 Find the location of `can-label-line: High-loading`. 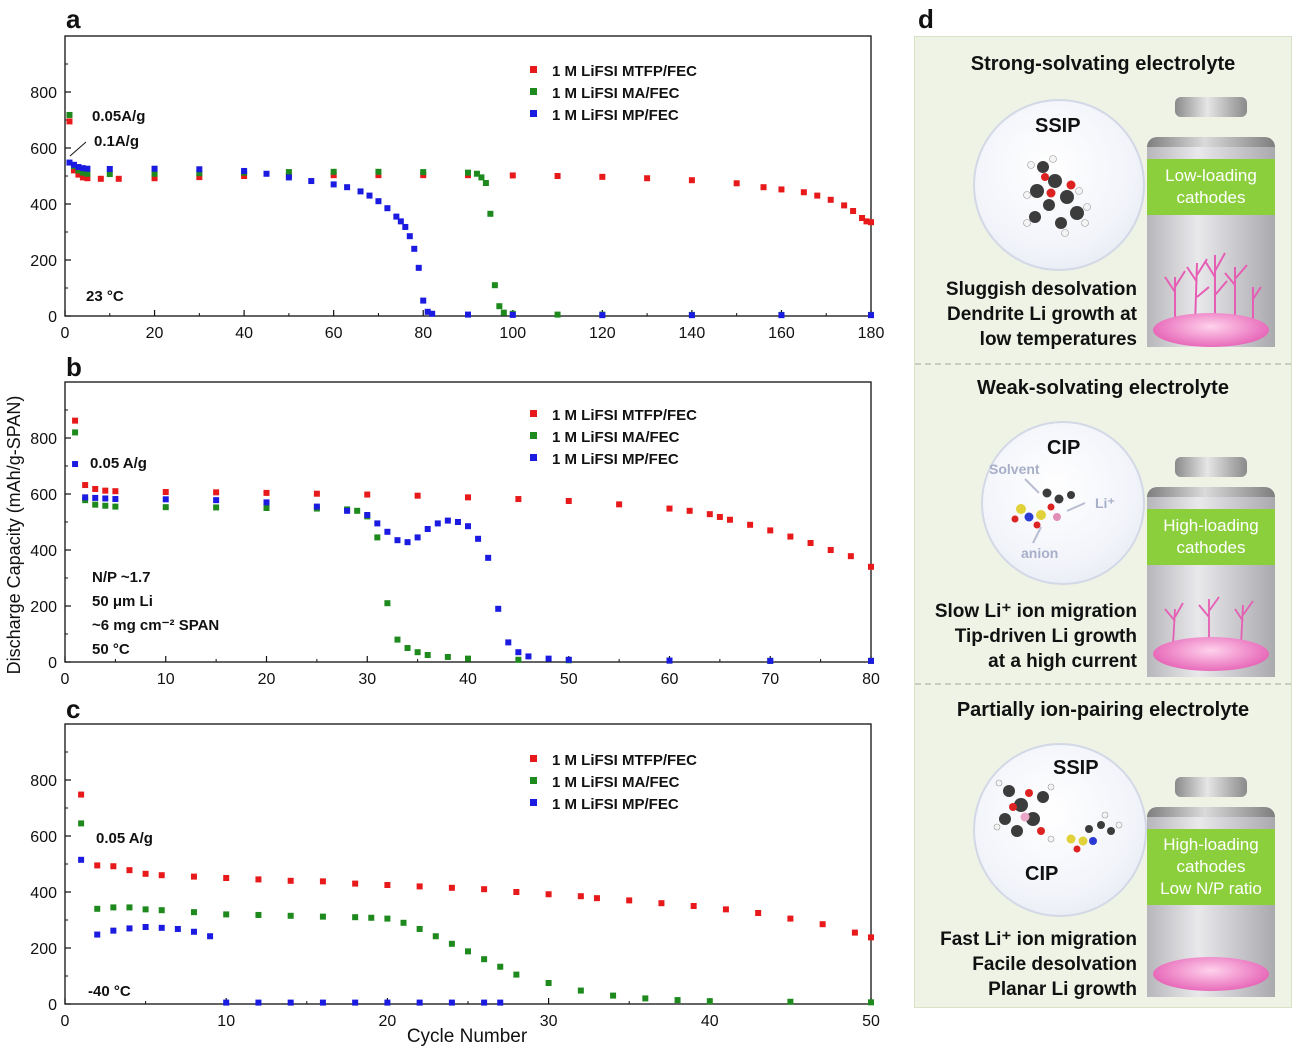

can-label-line: High-loading is located at coordinates (1211, 525).